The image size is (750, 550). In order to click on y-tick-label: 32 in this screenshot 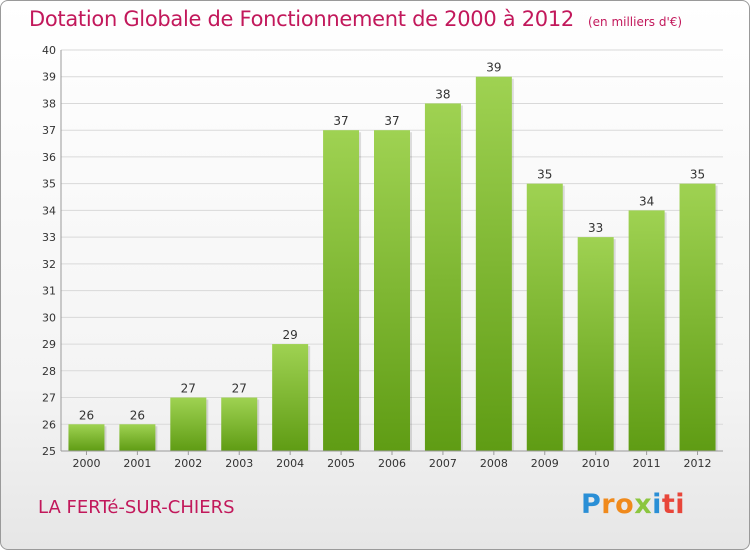, I will do `click(49, 264)`.